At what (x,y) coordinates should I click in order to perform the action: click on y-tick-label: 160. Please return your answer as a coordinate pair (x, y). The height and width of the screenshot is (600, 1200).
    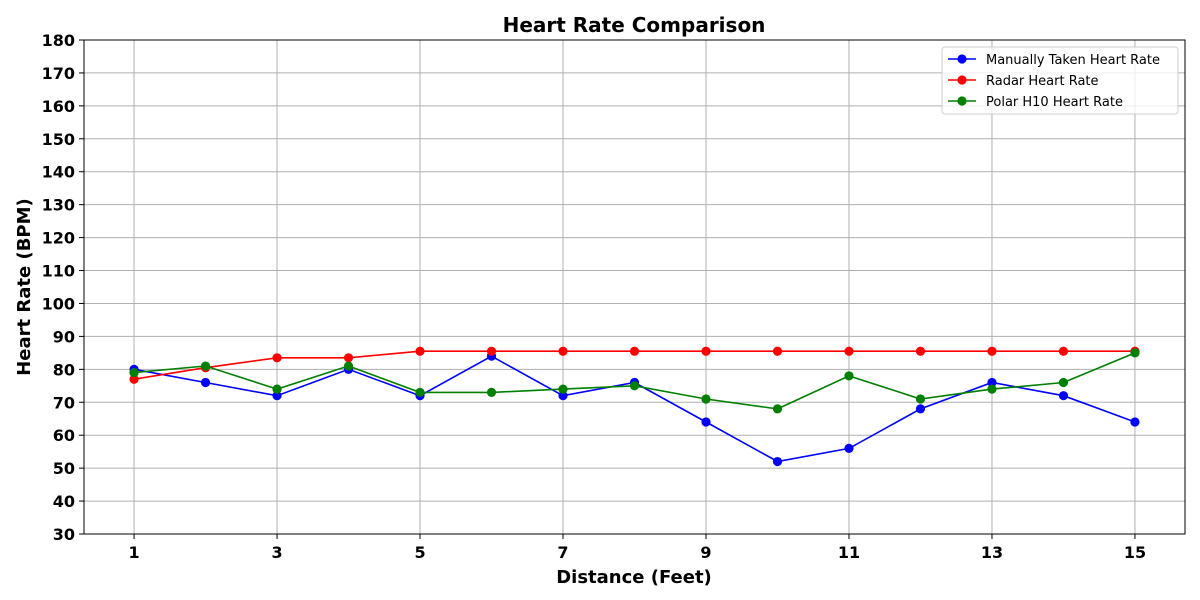
    Looking at the image, I should click on (58, 106).